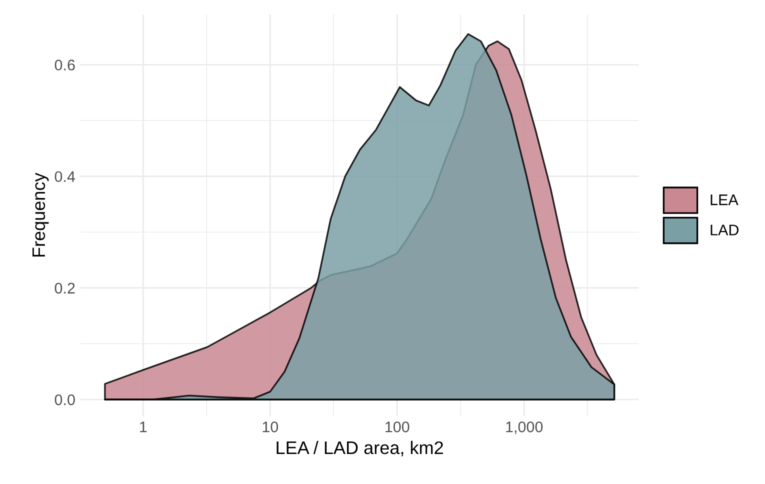 This screenshot has width=765, height=484. I want to click on y-tick-label: 0.6, so click(64, 65).